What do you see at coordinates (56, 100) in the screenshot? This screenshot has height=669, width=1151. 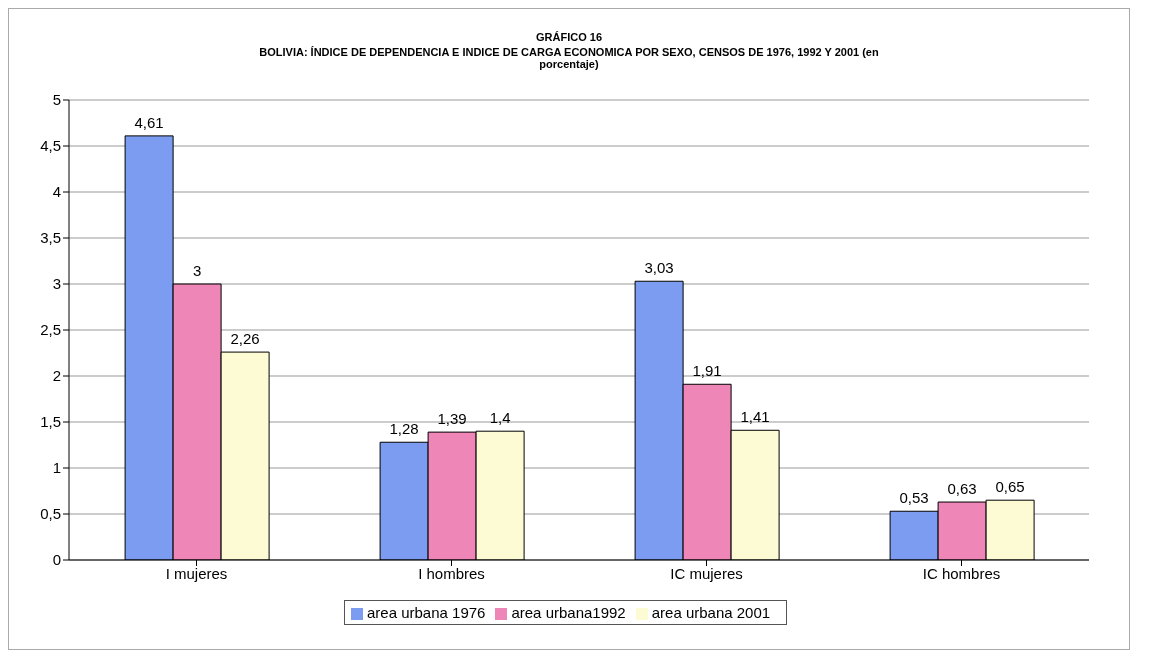 I see `y-tick-label: 5` at bounding box center [56, 100].